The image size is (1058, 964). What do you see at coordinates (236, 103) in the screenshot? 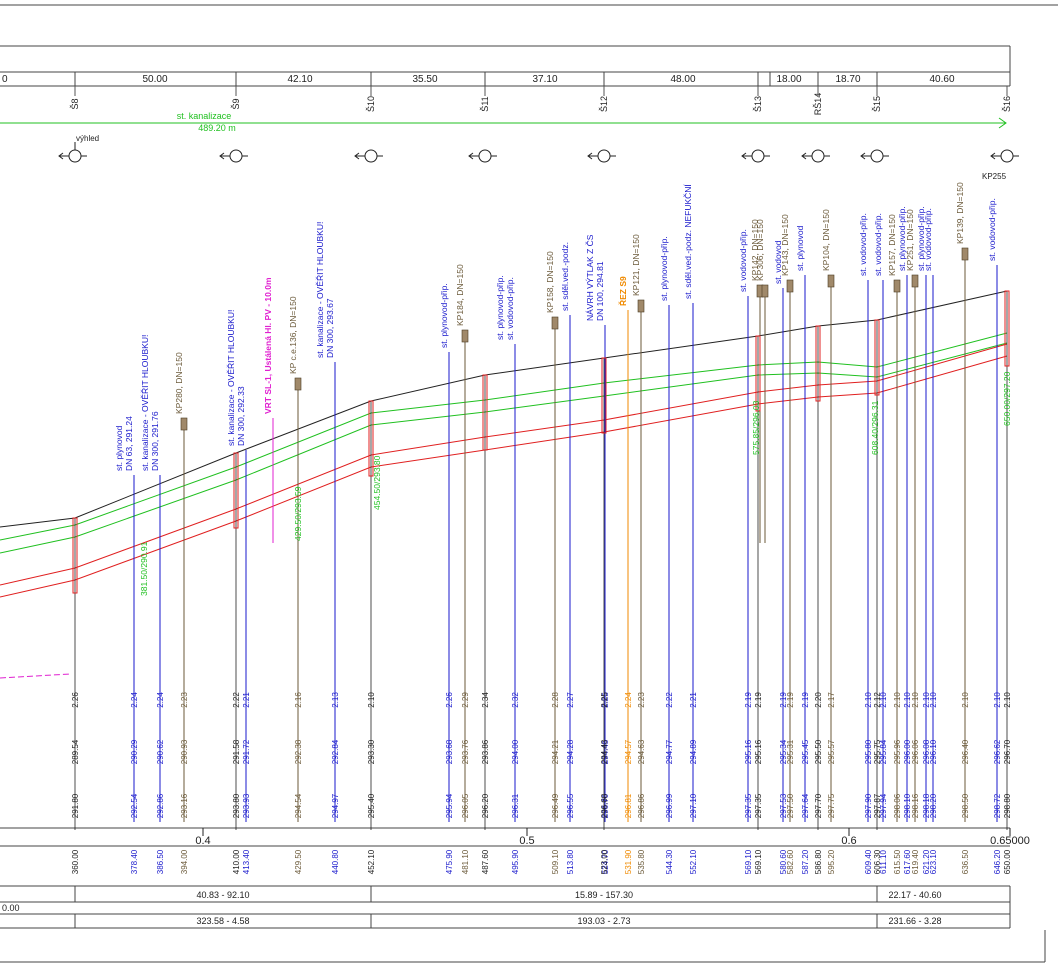
I see `manhole-name: Š9` at bounding box center [236, 103].